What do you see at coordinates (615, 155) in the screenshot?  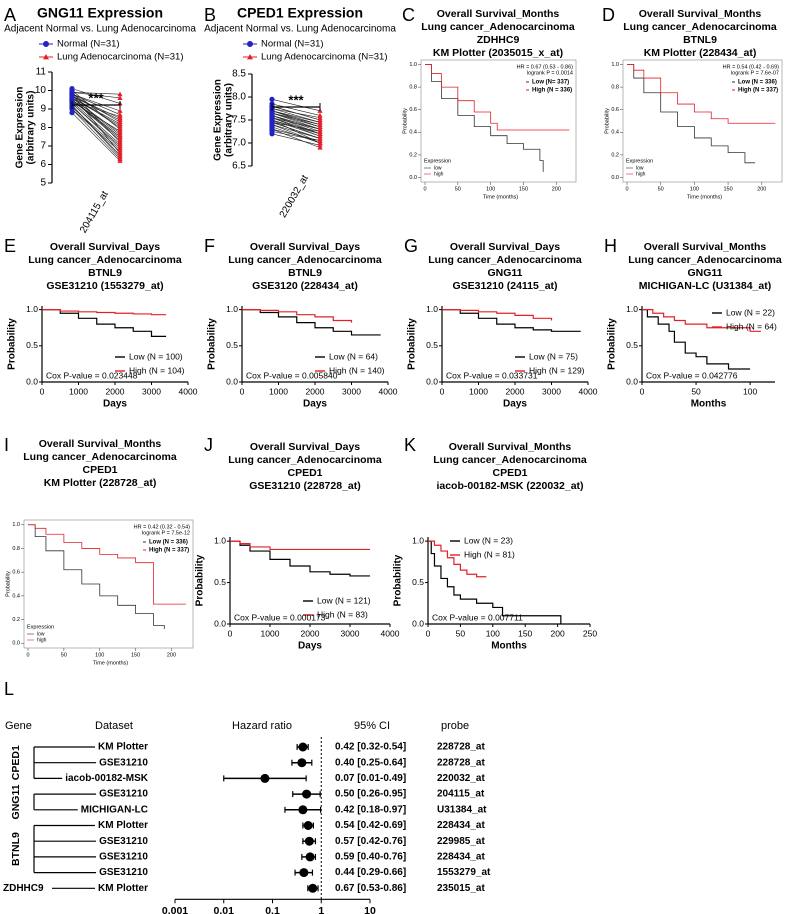 I see `y-tick-label: 0.2` at bounding box center [615, 155].